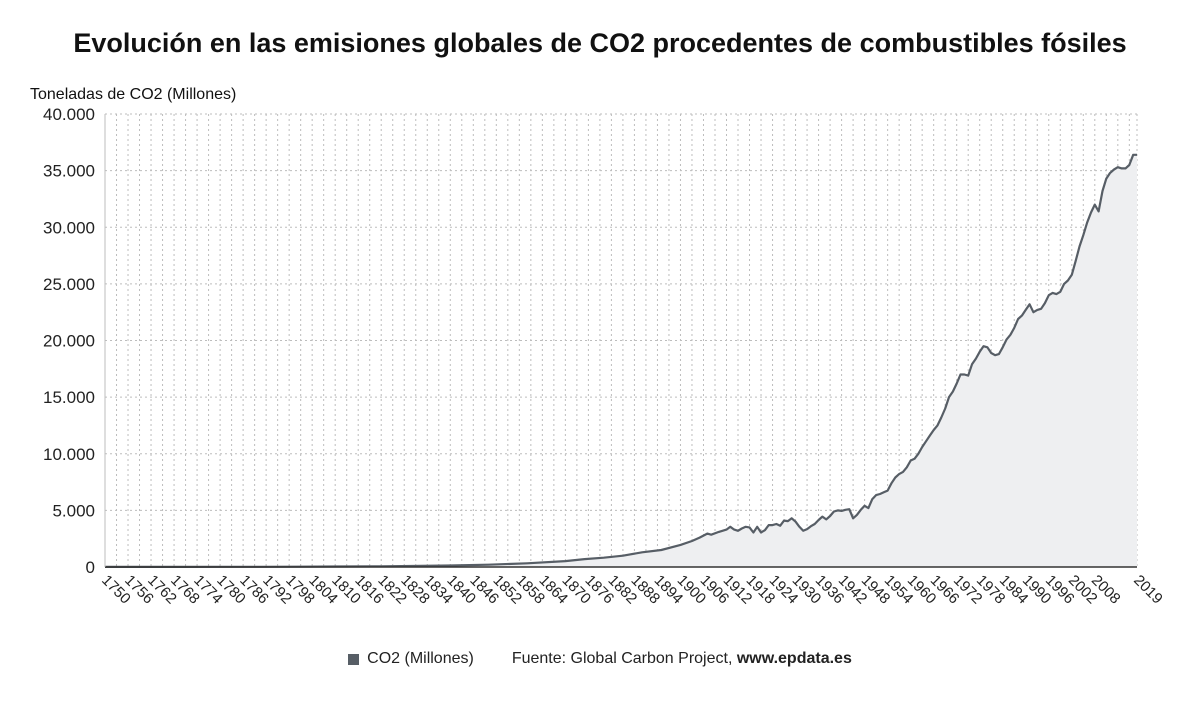 The height and width of the screenshot is (704, 1200). Describe the element at coordinates (794, 658) in the screenshot. I see `source-link: www.epdata.es` at that location.